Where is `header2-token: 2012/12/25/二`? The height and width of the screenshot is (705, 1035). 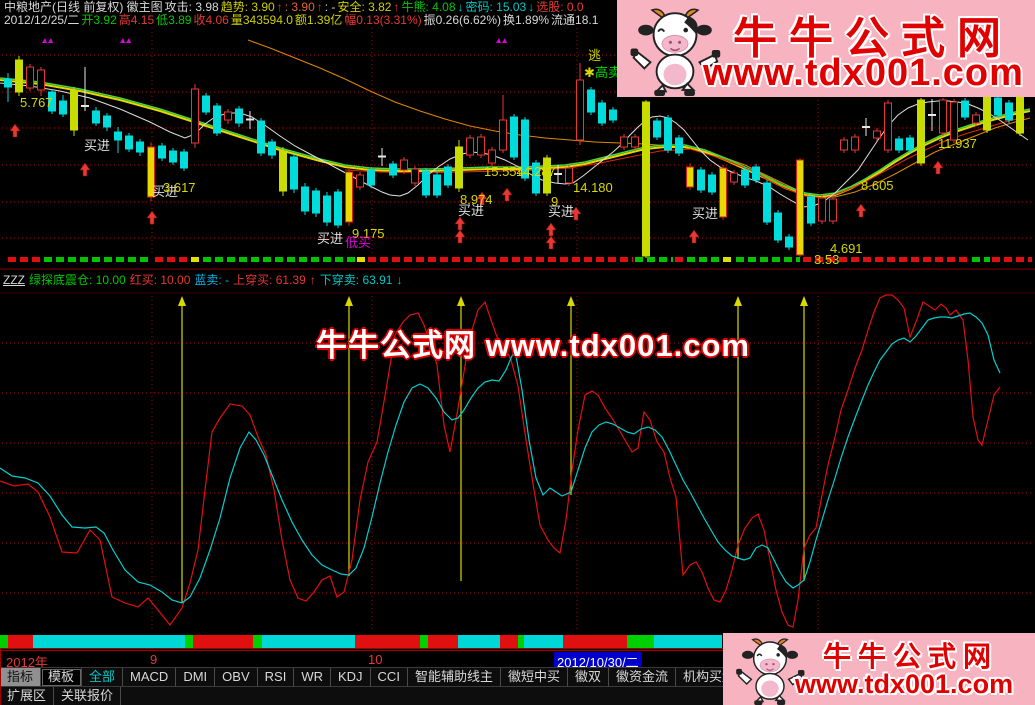
header2-token: 2012/12/25/二 is located at coordinates (42, 20).